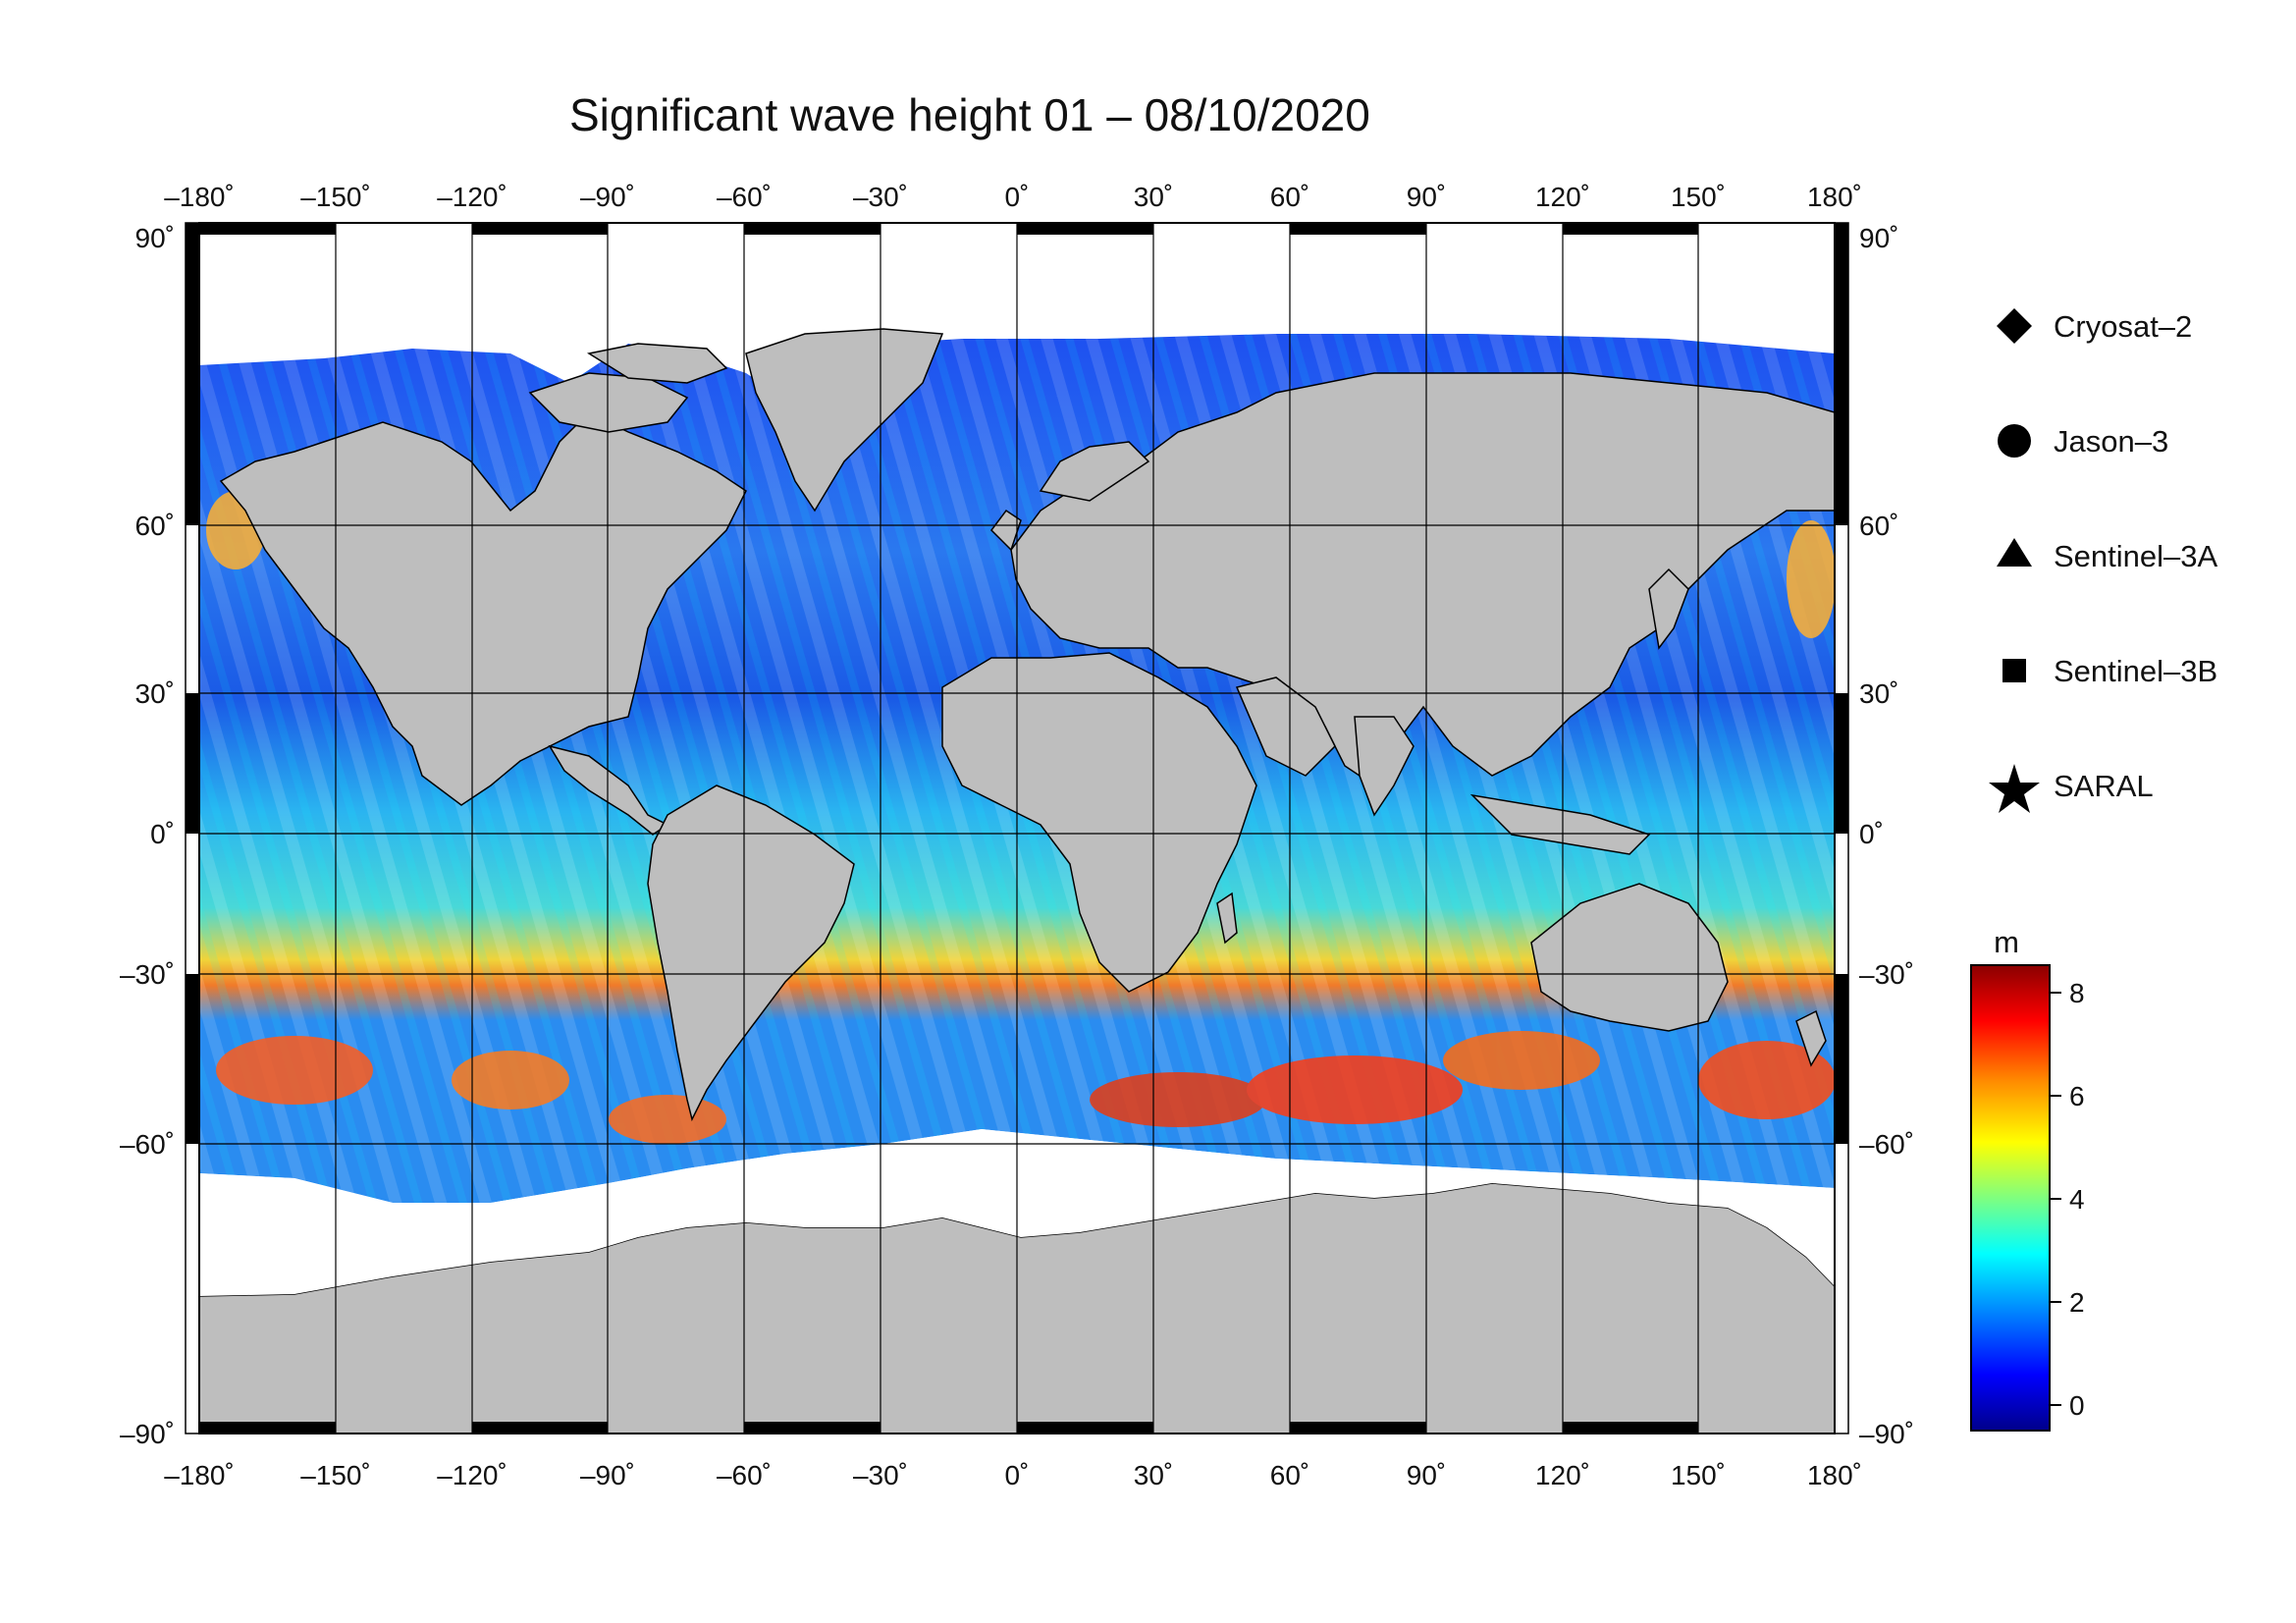 This screenshot has width=2296, height=1623. Describe the element at coordinates (2014, 326) in the screenshot. I see `diamond-icon` at that location.